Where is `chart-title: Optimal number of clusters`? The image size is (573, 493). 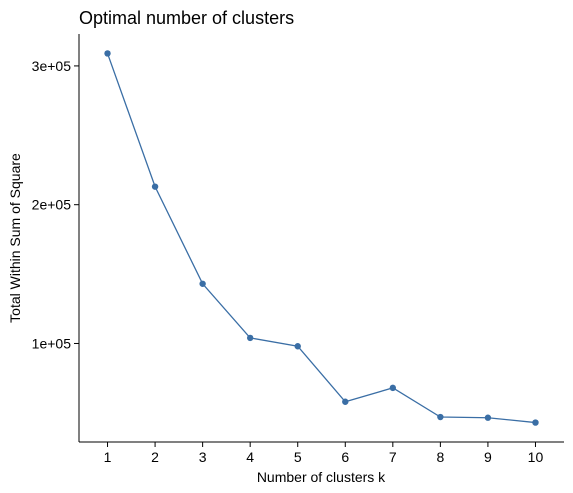 chart-title: Optimal number of clusters is located at coordinates (186, 18).